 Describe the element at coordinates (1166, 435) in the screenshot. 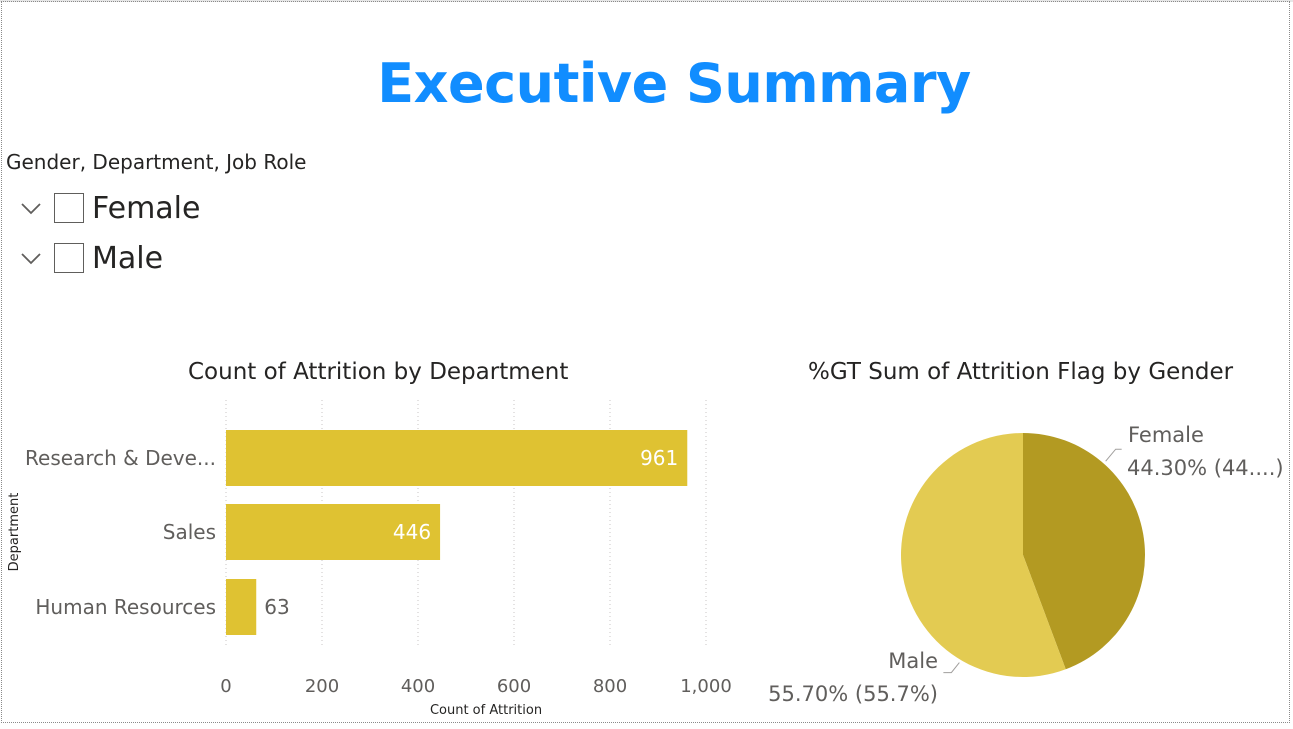

I see `pie-category-label: Female` at that location.